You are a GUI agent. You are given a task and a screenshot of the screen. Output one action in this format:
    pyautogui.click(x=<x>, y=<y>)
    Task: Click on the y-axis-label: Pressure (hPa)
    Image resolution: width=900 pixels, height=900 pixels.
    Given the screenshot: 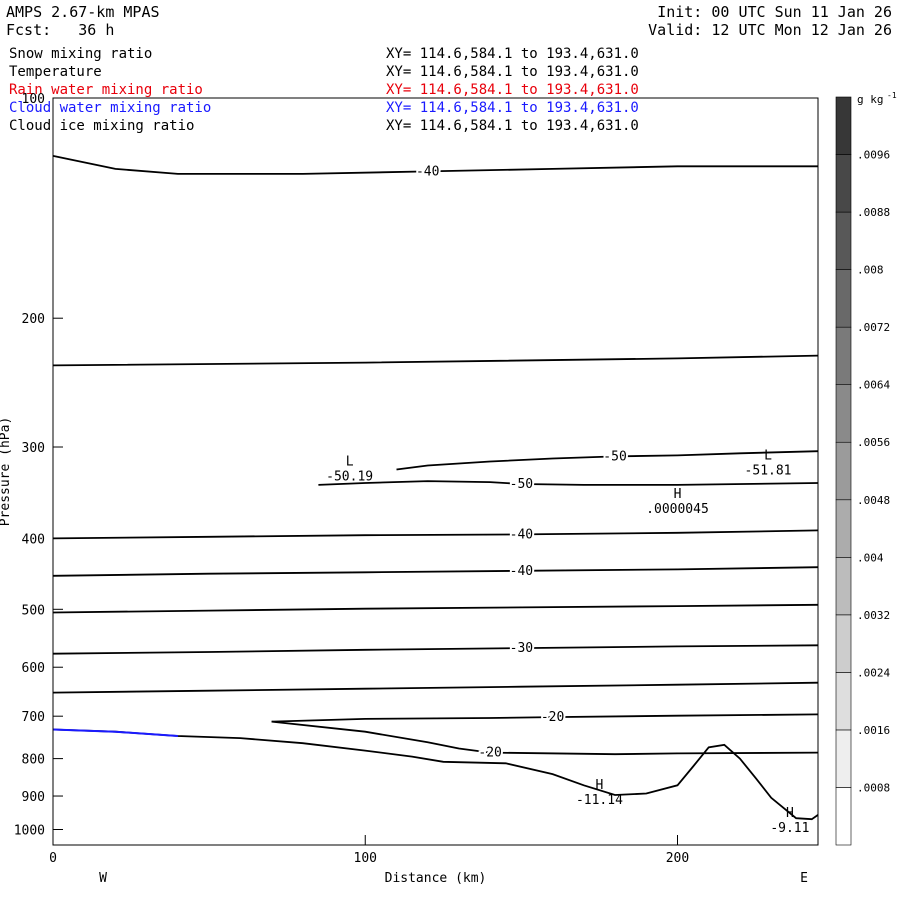 What is the action you would take?
    pyautogui.click(x=6, y=472)
    